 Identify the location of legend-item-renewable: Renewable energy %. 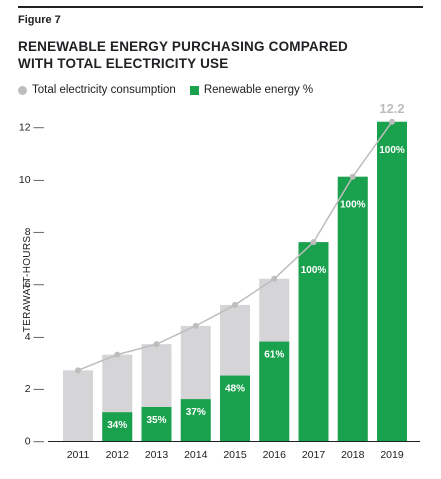
(251, 90).